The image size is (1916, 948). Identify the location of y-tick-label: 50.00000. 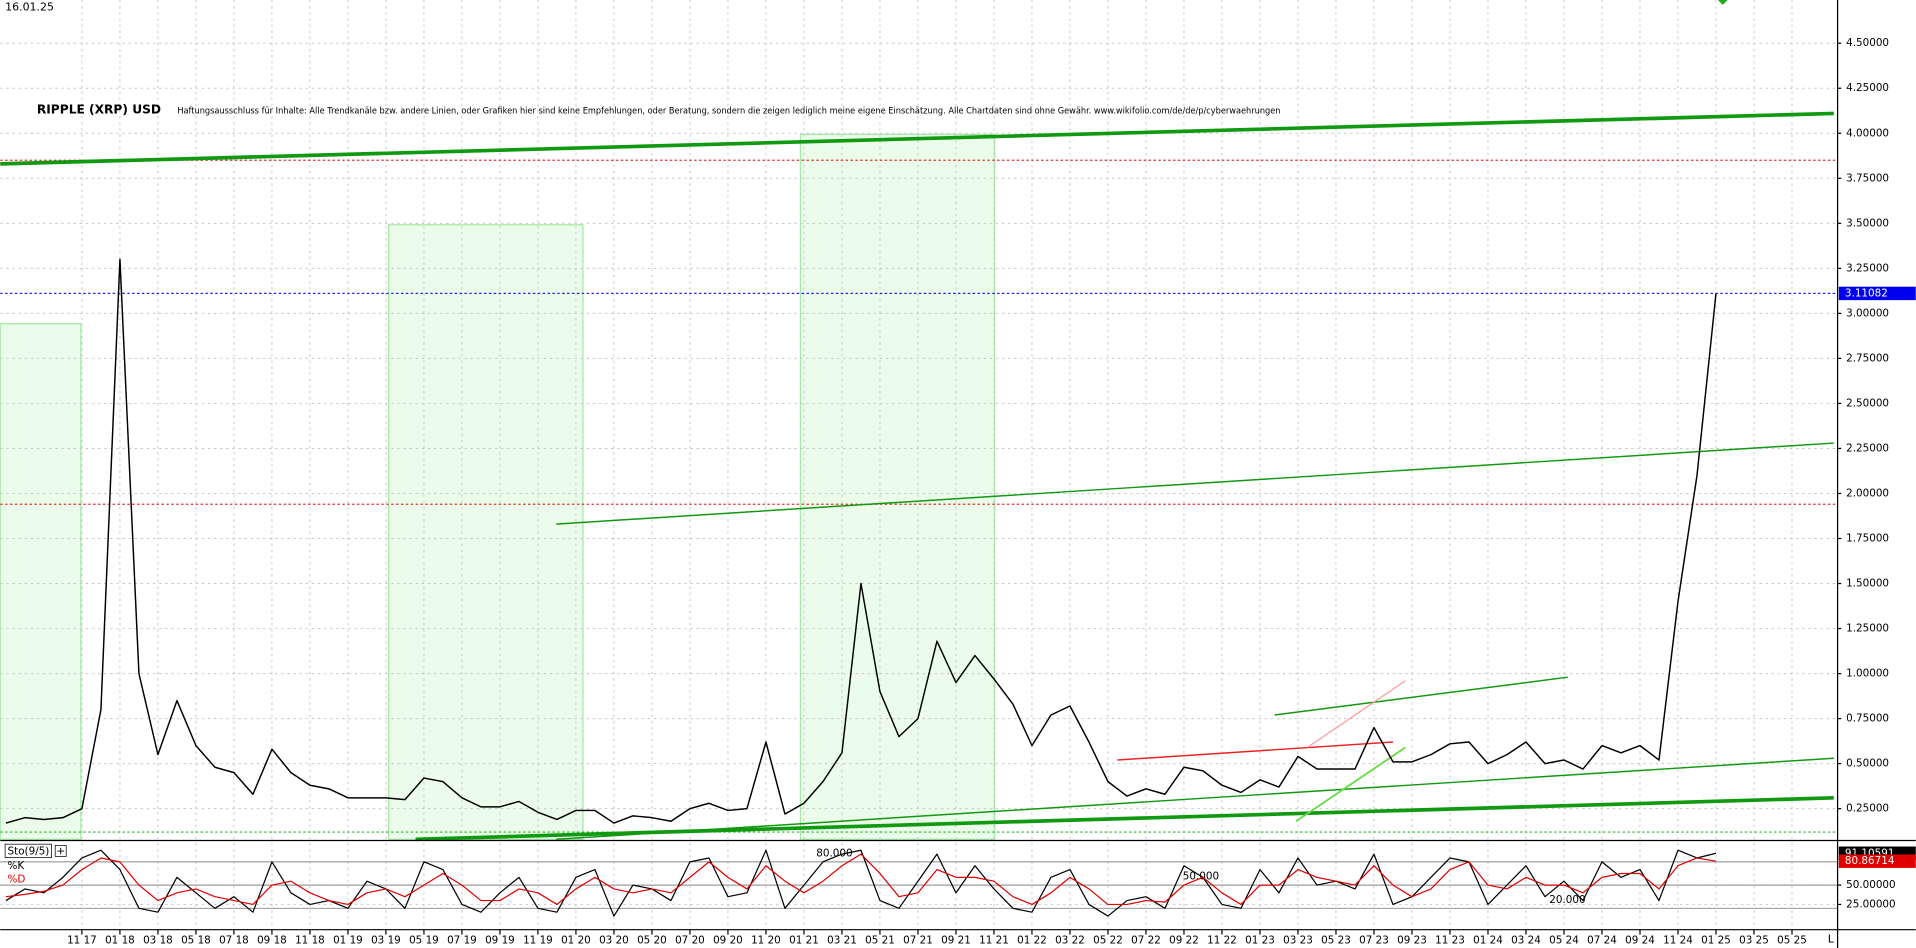
(1871, 885).